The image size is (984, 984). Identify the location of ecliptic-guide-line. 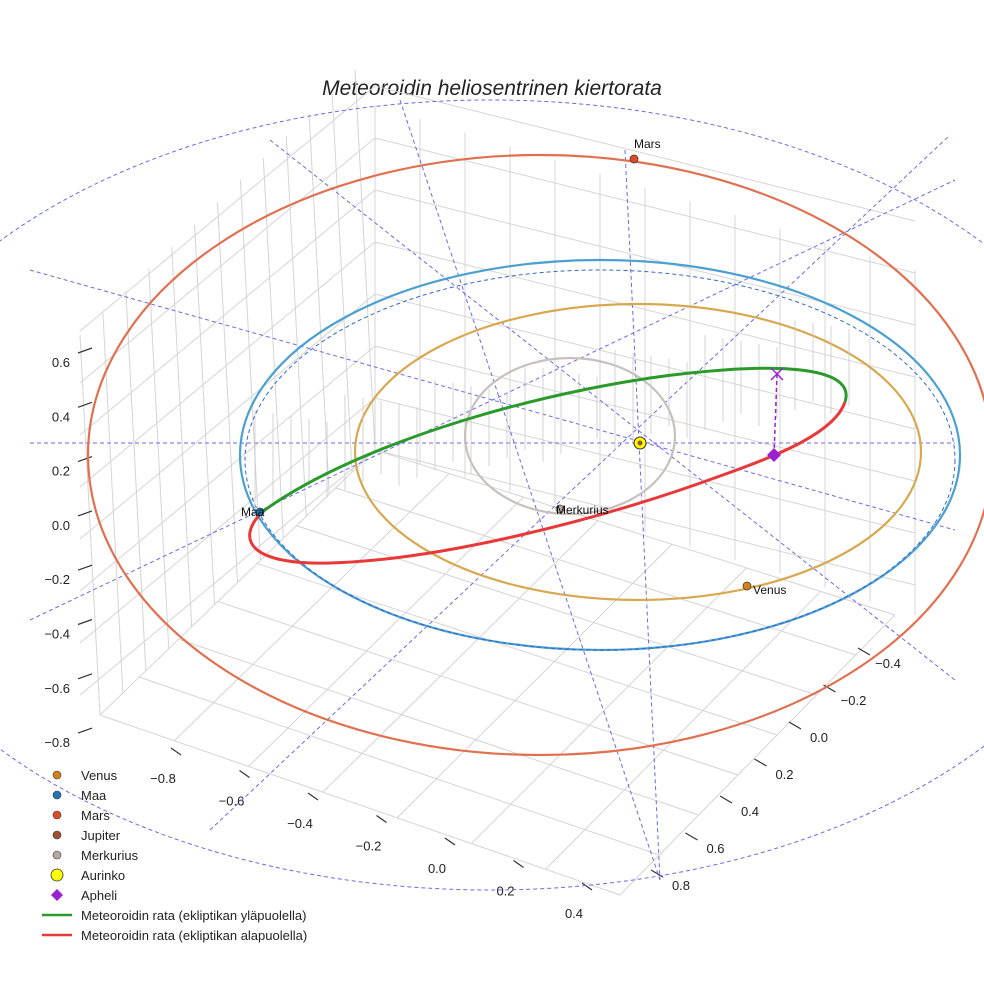
(642, 515).